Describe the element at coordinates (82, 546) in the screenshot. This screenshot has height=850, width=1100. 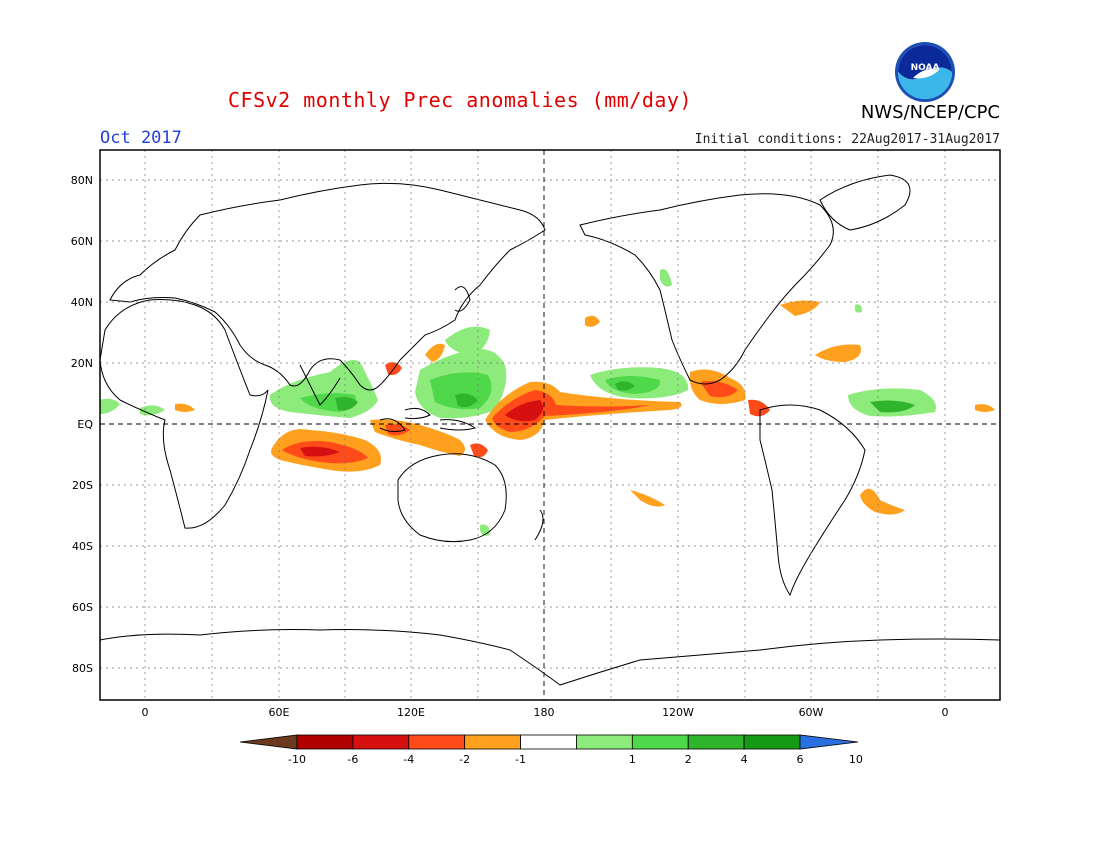
I see `lat-label: 40S` at that location.